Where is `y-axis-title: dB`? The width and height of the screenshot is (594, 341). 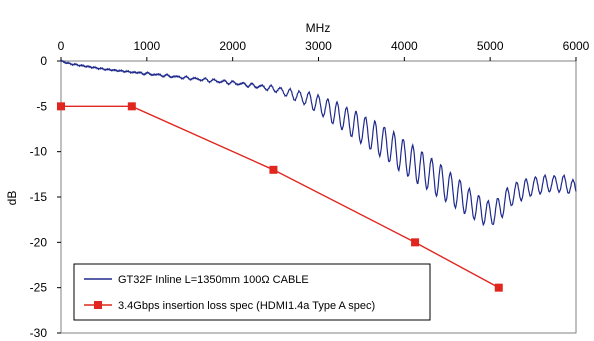
y-axis-title: dB is located at coordinates (12, 198).